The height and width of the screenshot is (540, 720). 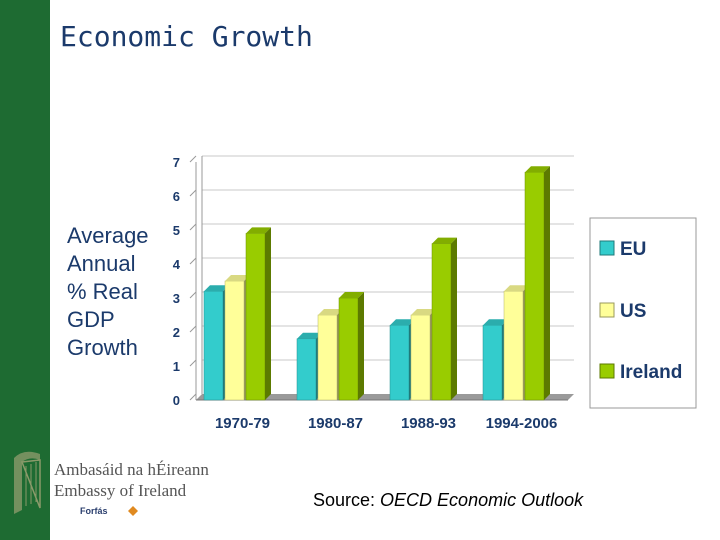 What do you see at coordinates (428, 423) in the screenshot?
I see `x-tick-label: 1988-93` at bounding box center [428, 423].